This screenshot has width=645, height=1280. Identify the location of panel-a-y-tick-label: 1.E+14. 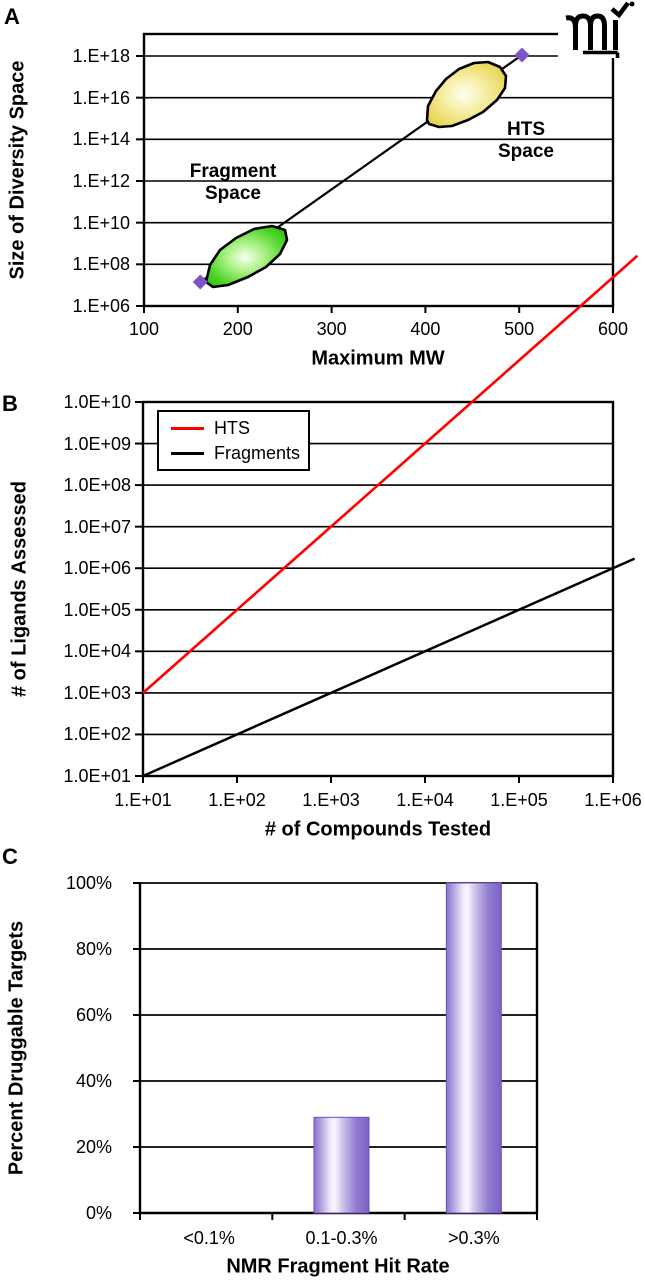
(101, 139).